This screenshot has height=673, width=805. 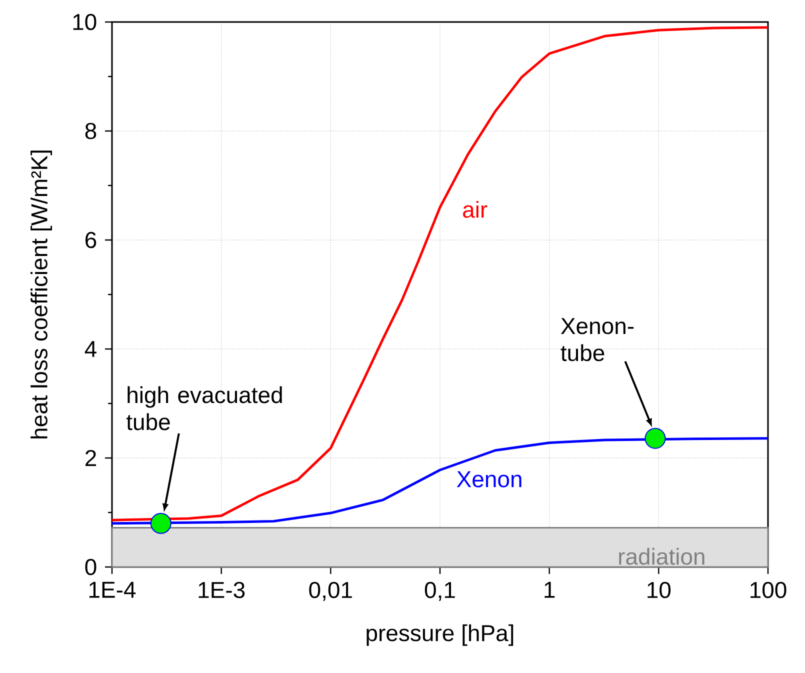 What do you see at coordinates (41, 294) in the screenshot?
I see `y-axis-title: heat loss coefficient [W/m²K]` at bounding box center [41, 294].